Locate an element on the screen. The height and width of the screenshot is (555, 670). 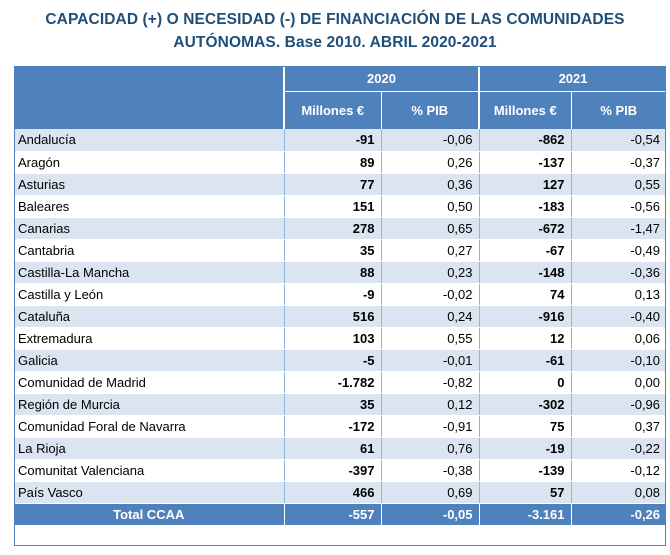
pib-2020-cell: -0,06 is located at coordinates (430, 140).